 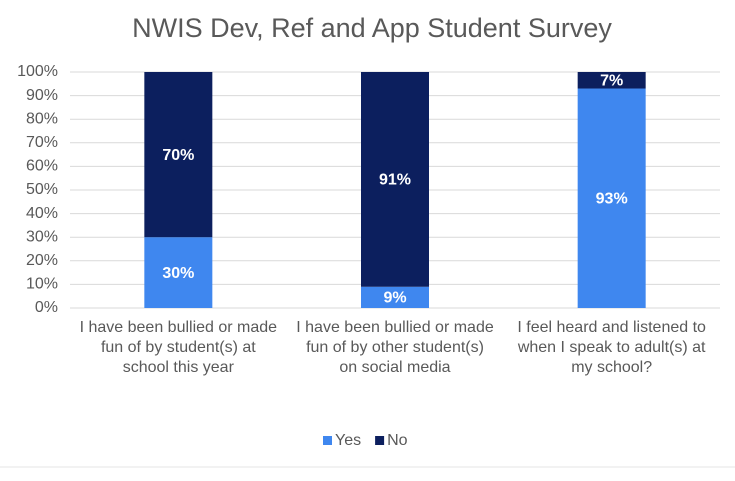 I want to click on y-tick-label: 30%, so click(x=42, y=236).